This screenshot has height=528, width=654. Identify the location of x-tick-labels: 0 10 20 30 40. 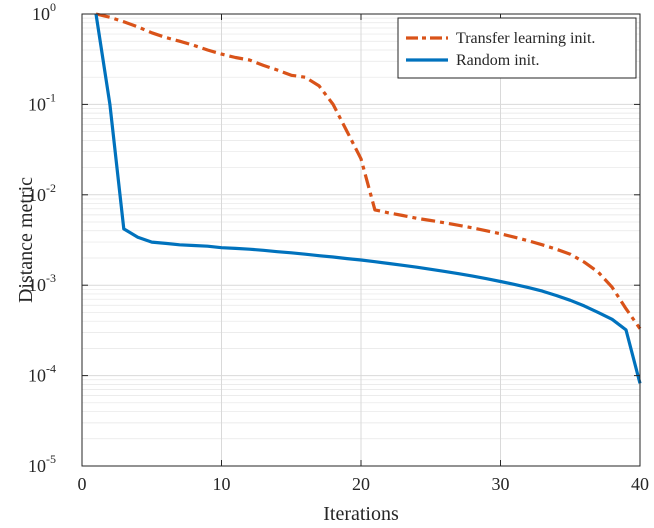
(364, 484).